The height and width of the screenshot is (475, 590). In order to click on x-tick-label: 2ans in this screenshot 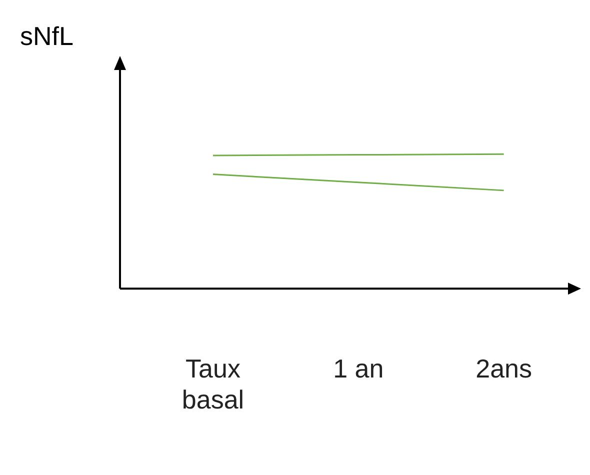, I will do `click(504, 368)`.